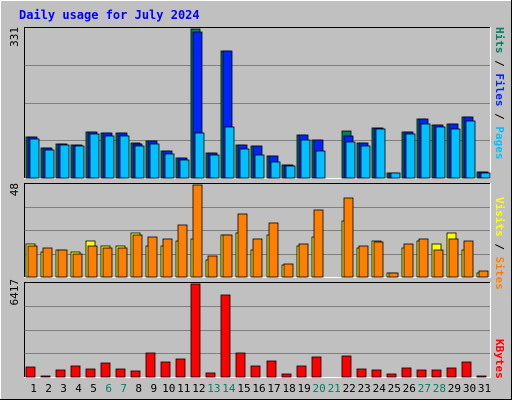  What do you see at coordinates (409, 388) in the screenshot?
I see `x-tick-label-26: 26` at bounding box center [409, 388].